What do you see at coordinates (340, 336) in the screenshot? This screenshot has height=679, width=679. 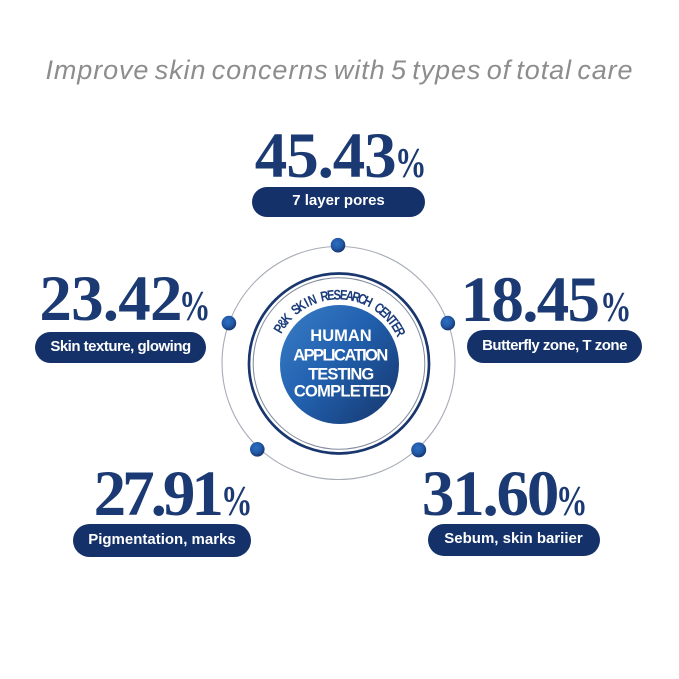 I see `svg-text: HUMAN` at bounding box center [340, 336].